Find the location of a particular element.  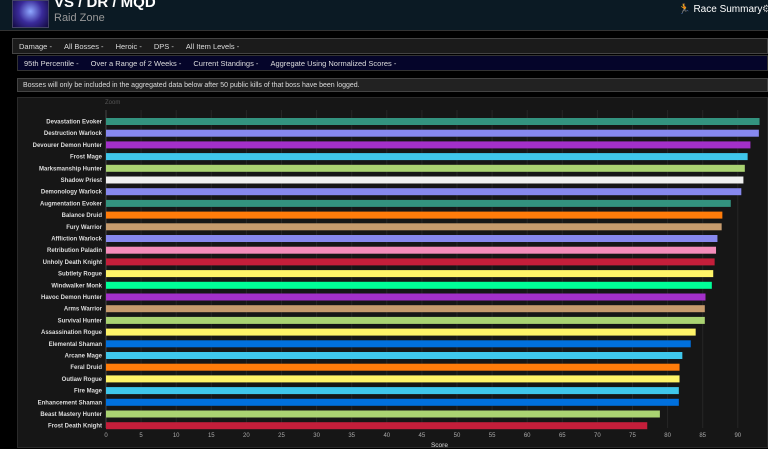

page-title: VS / DR / MQD is located at coordinates (105, 5).